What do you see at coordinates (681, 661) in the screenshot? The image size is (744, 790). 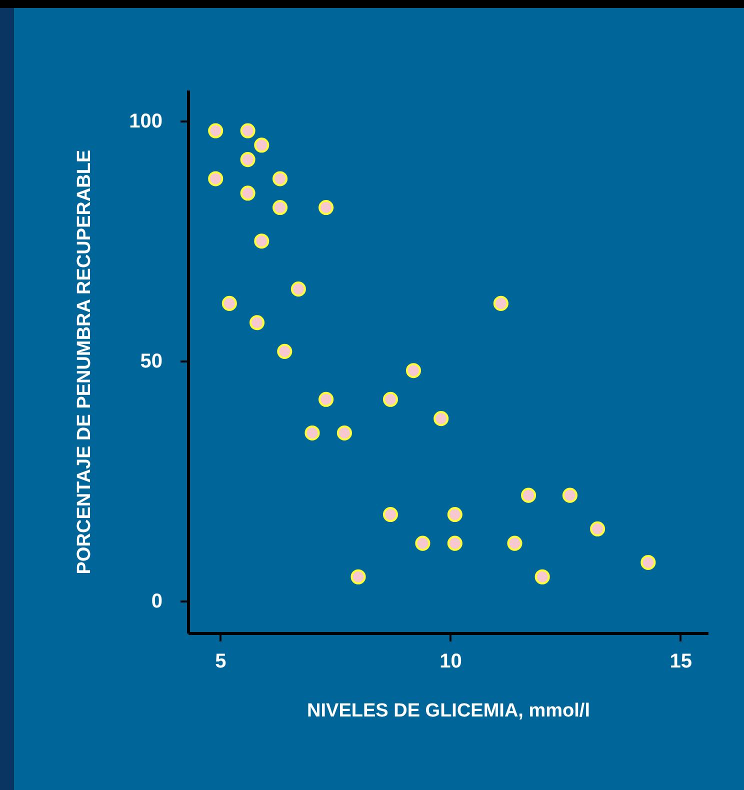 I see `x-tick-label: 15` at bounding box center [681, 661].